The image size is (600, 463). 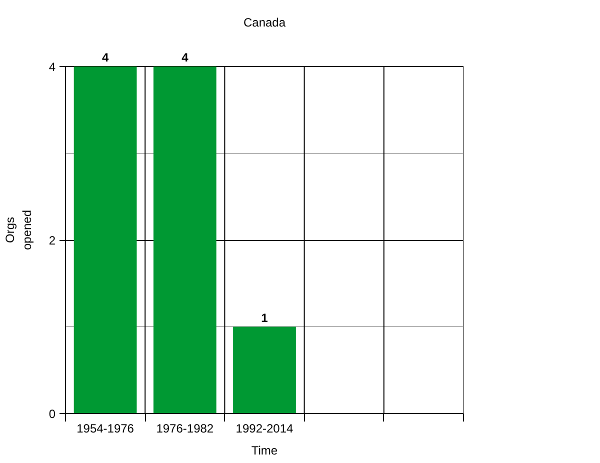 What do you see at coordinates (18, 230) in the screenshot?
I see `y-axis-title: Orgs opened` at bounding box center [18, 230].